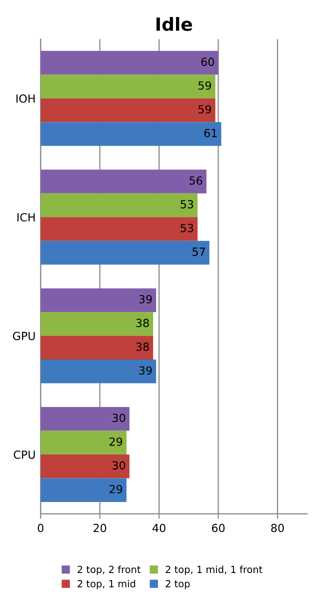 Image resolution: width=325 pixels, height=601 pixels. What do you see at coordinates (214, 570) in the screenshot?
I see `legend-label: 2 top, 1 mid, 1 front` at bounding box center [214, 570].